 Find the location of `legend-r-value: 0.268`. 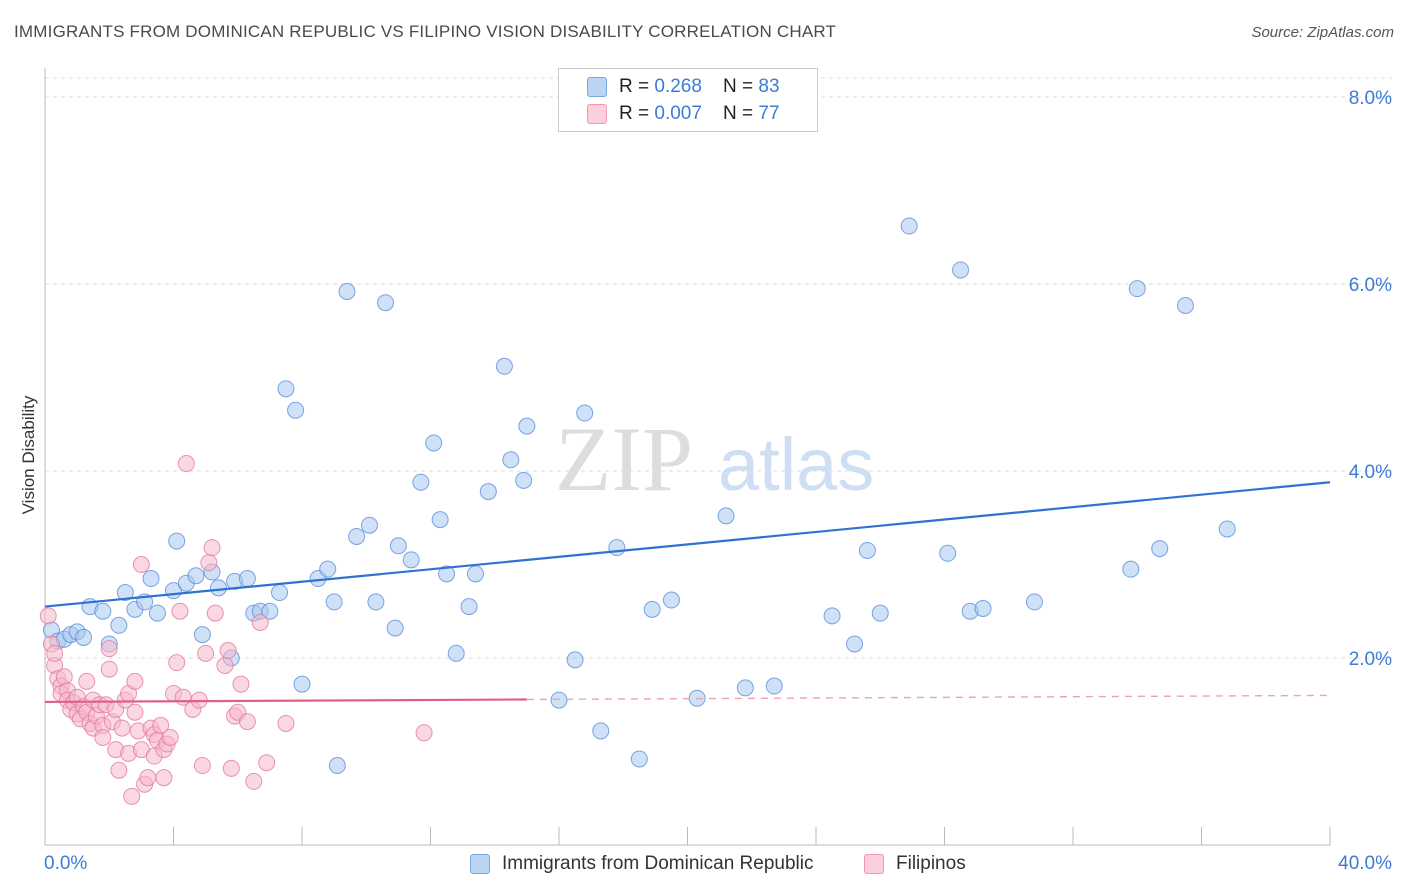

legend-r-value: 0.268 is located at coordinates (678, 86).